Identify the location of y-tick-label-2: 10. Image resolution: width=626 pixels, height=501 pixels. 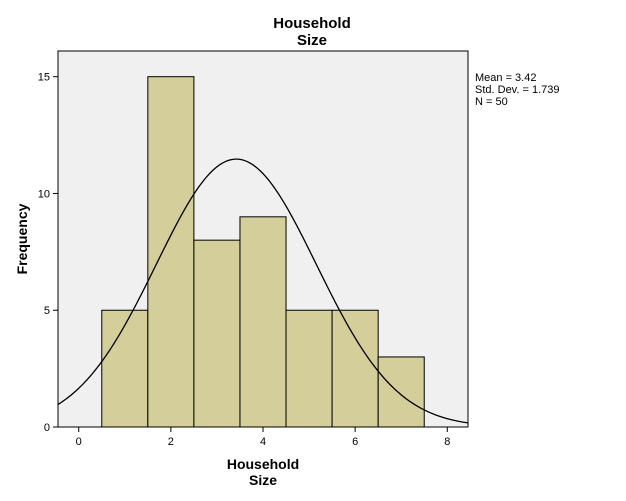
(44, 194).